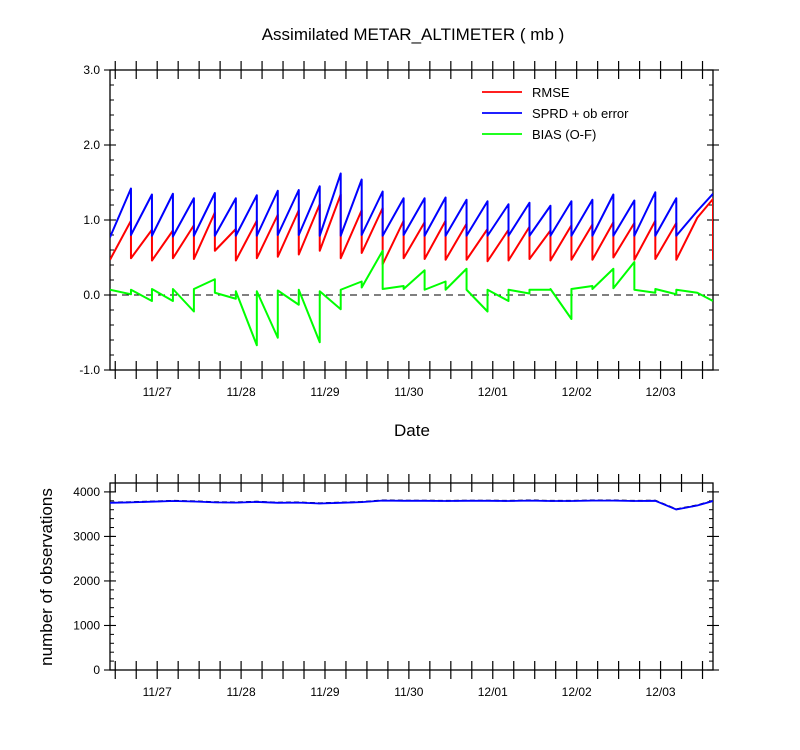 The image size is (800, 750). Describe the element at coordinates (89, 370) in the screenshot. I see `y-tick-label: -1.0` at that location.